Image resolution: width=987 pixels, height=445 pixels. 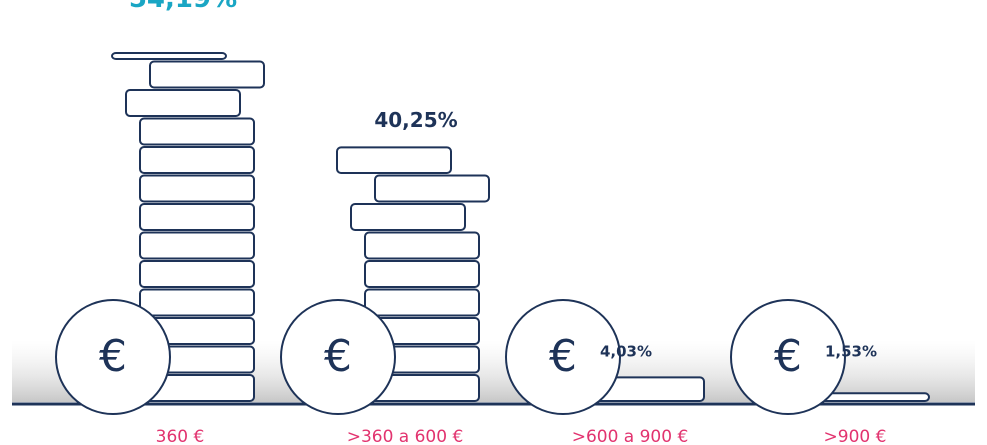 I want to click on value-label: 54,19%, so click(x=183, y=7).